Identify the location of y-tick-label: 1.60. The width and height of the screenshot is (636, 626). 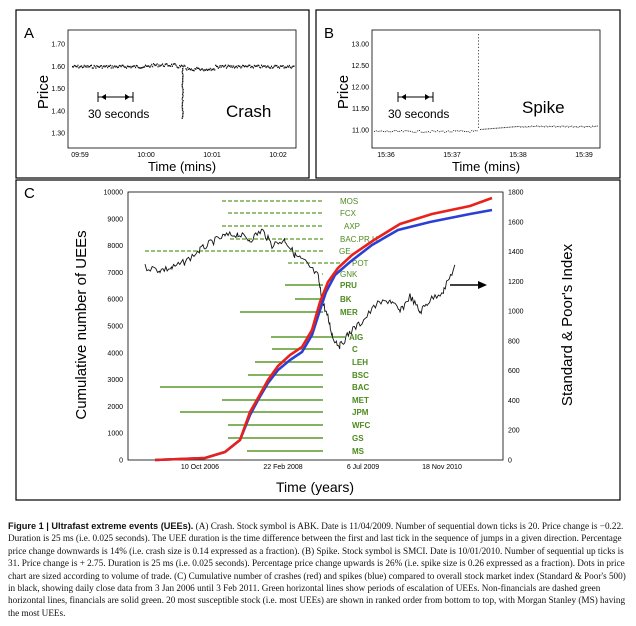
(58, 67).